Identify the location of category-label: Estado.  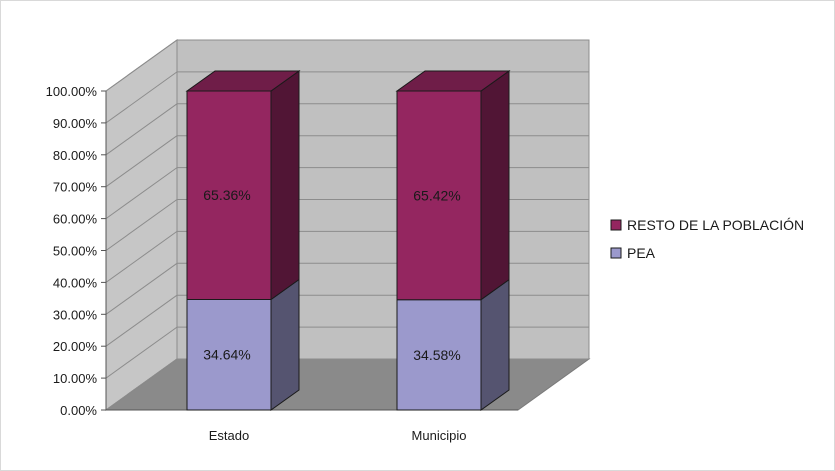
(229, 435).